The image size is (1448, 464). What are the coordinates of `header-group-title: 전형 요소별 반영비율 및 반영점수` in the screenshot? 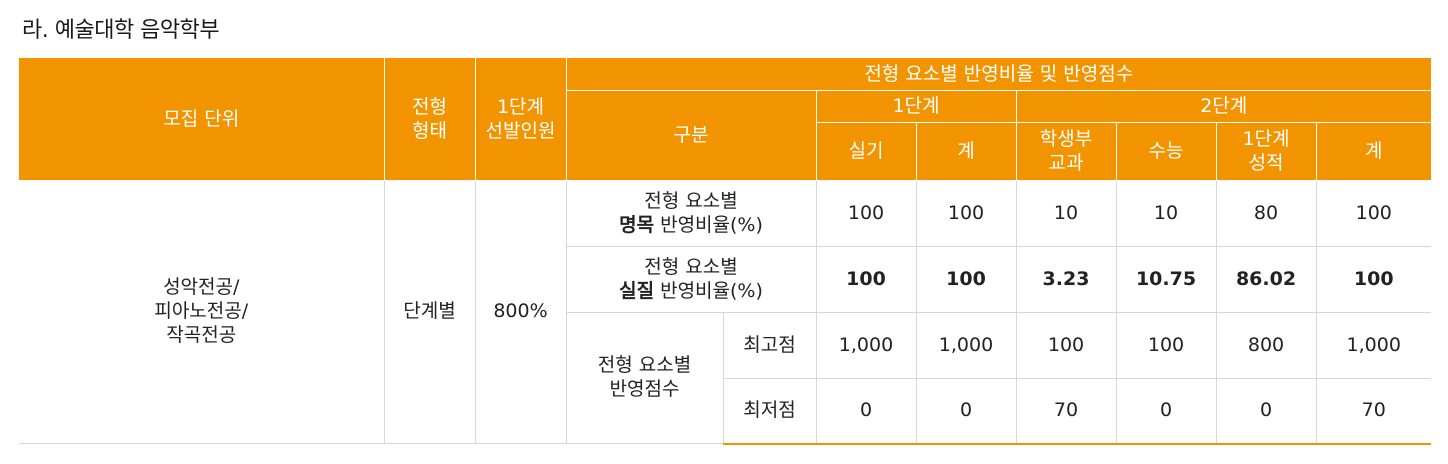 It's located at (998, 74).